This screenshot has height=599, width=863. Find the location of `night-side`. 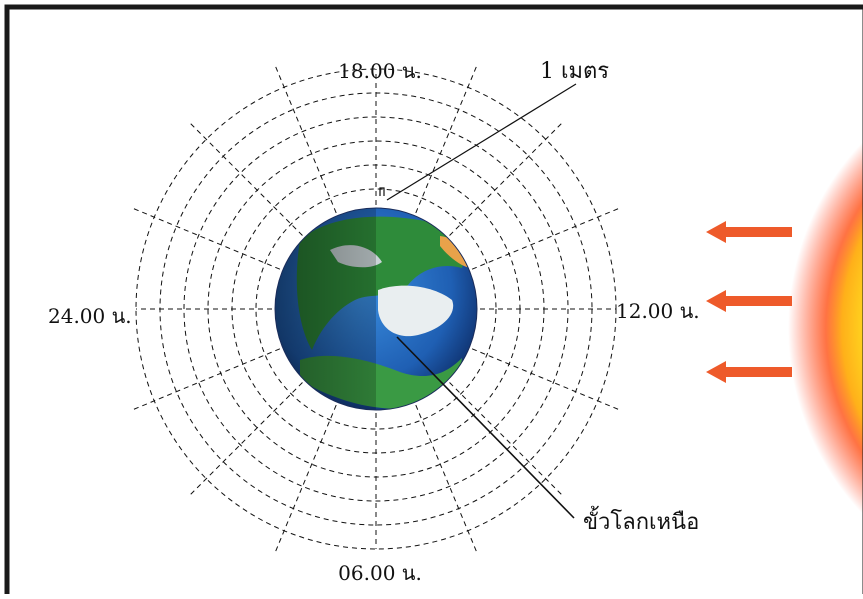

night-side is located at coordinates (325, 309).